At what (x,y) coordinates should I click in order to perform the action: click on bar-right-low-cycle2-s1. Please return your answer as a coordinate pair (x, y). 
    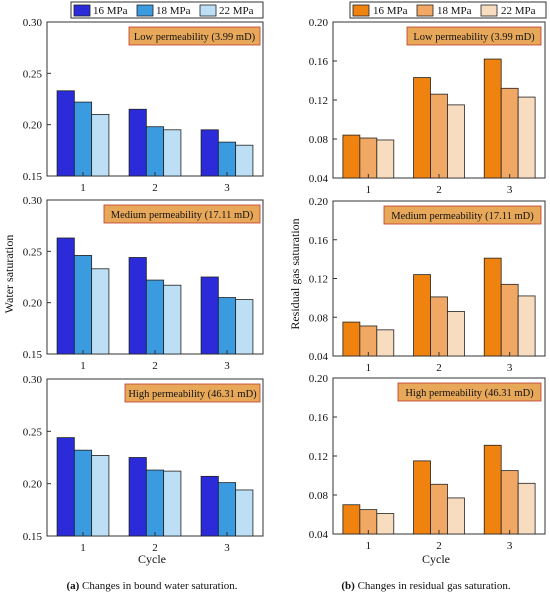
    Looking at the image, I should click on (422, 128).